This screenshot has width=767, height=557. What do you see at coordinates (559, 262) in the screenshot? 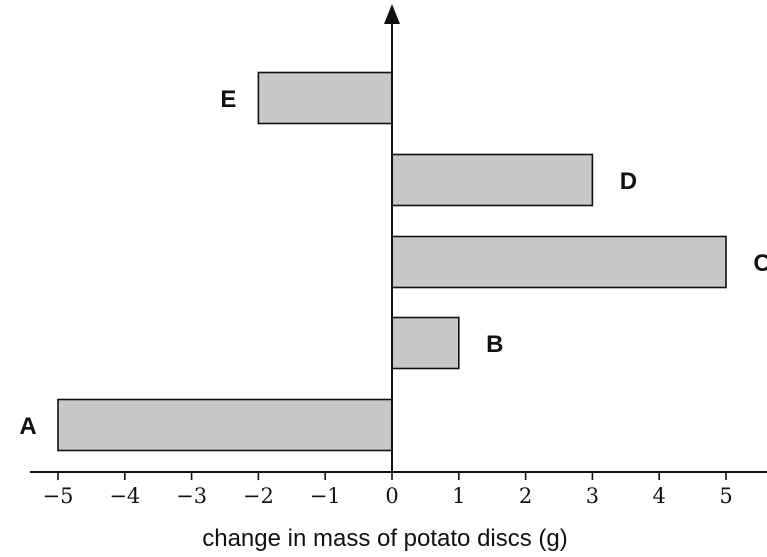
I see `bar-c` at bounding box center [559, 262].